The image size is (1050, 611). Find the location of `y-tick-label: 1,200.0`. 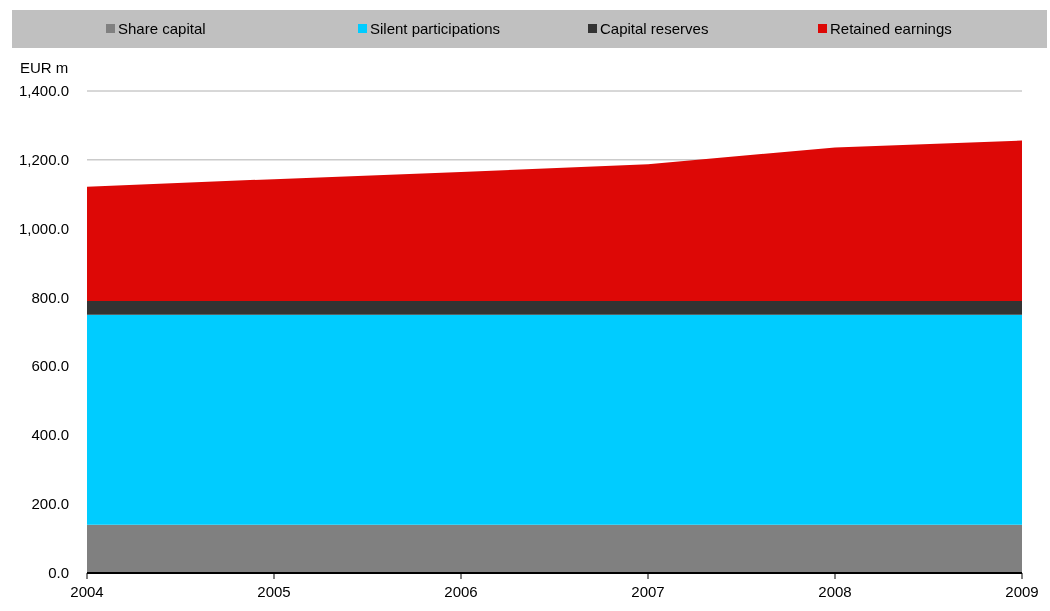

y-tick-label: 1,200.0 is located at coordinates (43, 159).